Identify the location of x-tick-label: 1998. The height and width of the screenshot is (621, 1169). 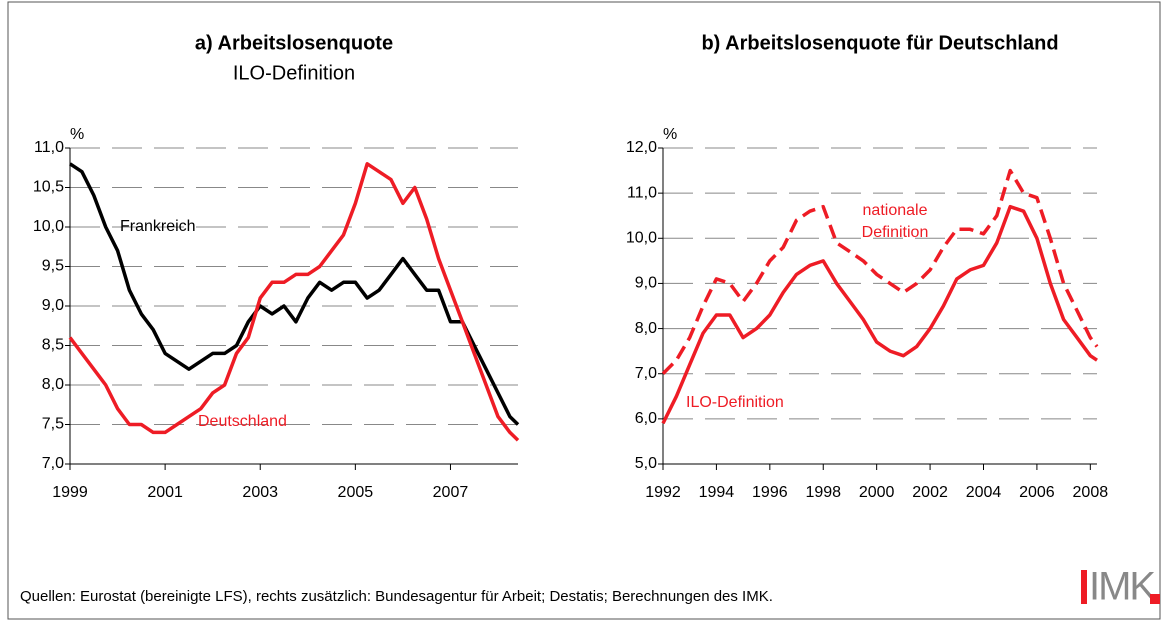
(823, 492).